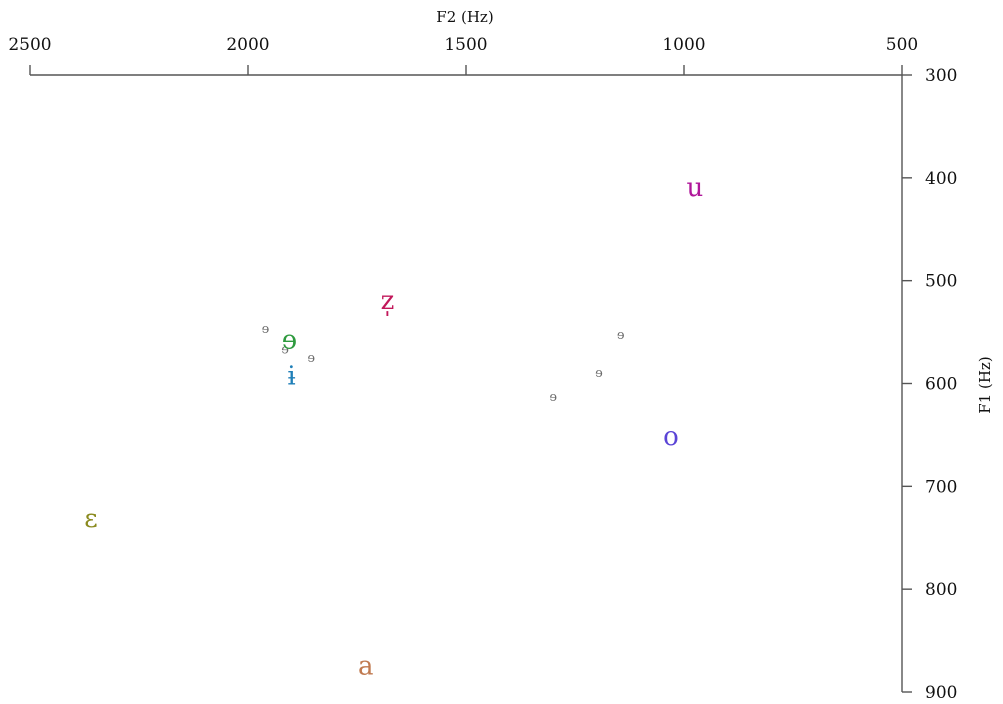 The width and height of the screenshot is (1003, 704). Describe the element at coordinates (941, 76) in the screenshot. I see `y-tick-label: 300` at that location.